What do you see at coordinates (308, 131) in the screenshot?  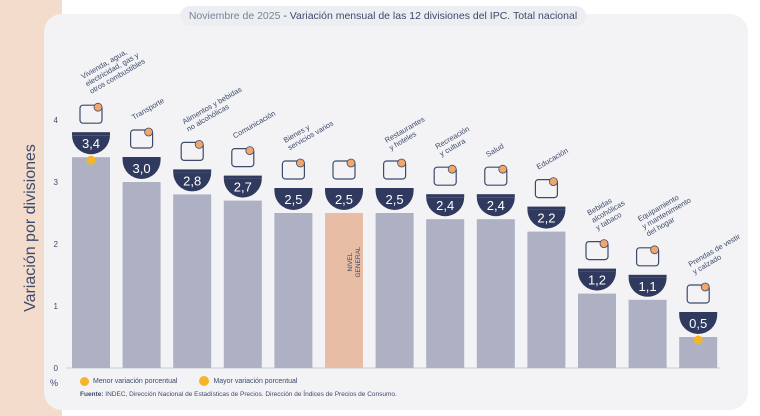 I see `x-tick-label: Bienes yservicios varios` at bounding box center [308, 131].